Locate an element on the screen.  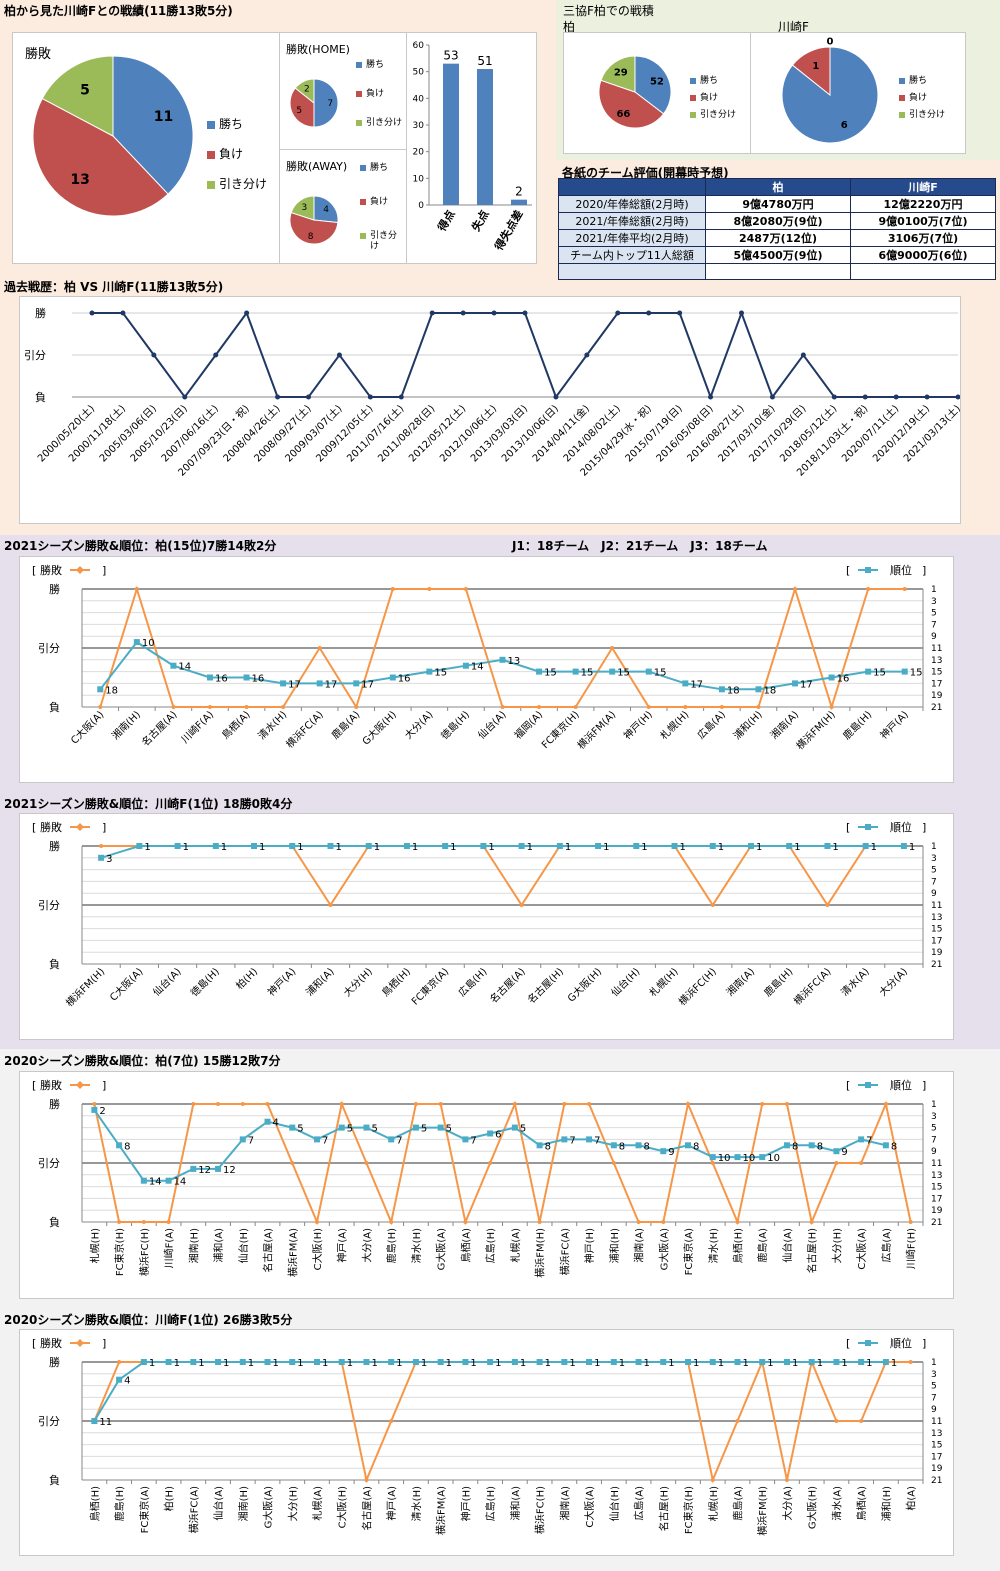
rank-tick-label: 11 is located at coordinates (936, 1422).